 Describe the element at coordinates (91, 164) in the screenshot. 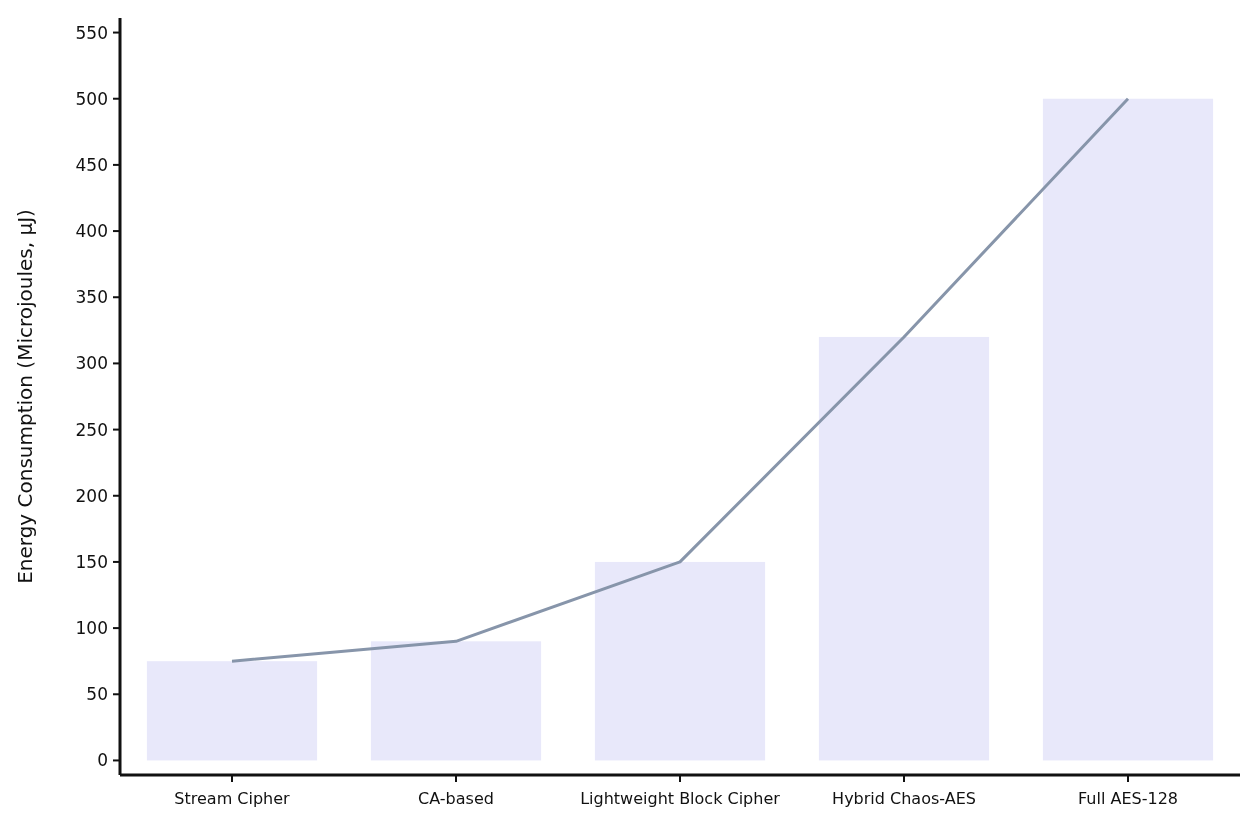

I see `y-tick-label: 450` at that location.